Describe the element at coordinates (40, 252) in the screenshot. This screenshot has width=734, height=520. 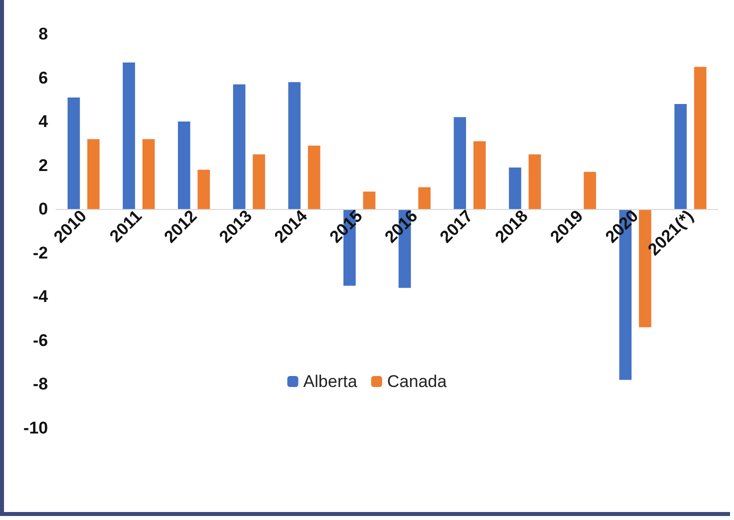
I see `y-tick-label: -2` at that location.